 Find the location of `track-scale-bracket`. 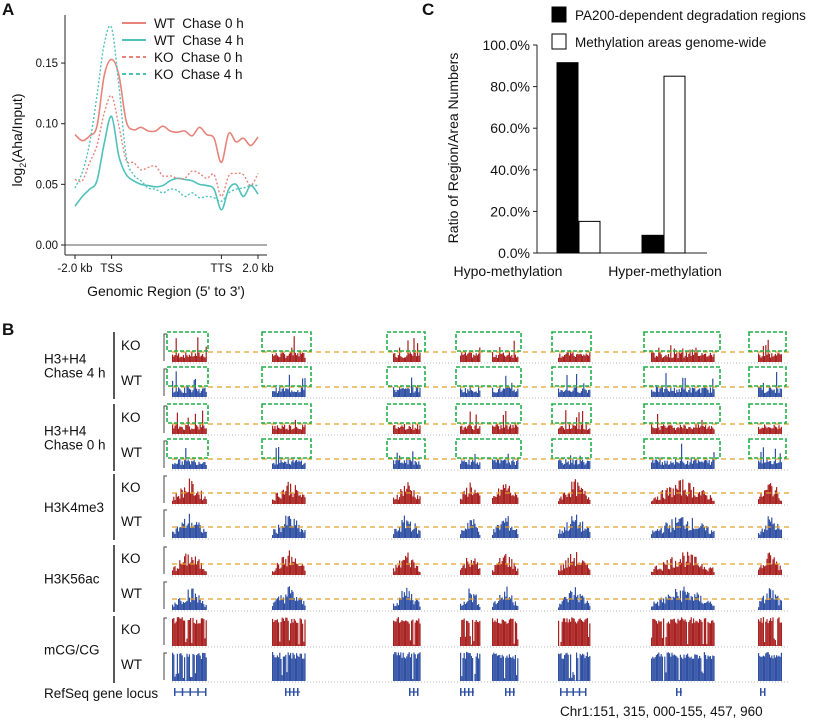

track-scale-bracket is located at coordinates (165, 560).